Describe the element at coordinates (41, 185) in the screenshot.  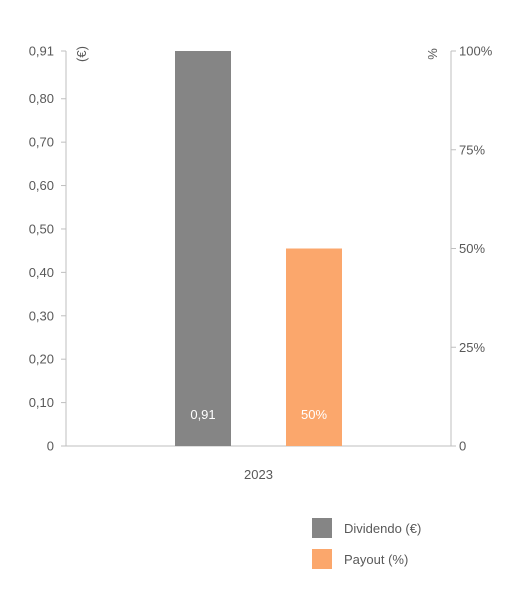
I see `left-axis-tick-label: 0,60` at that location.